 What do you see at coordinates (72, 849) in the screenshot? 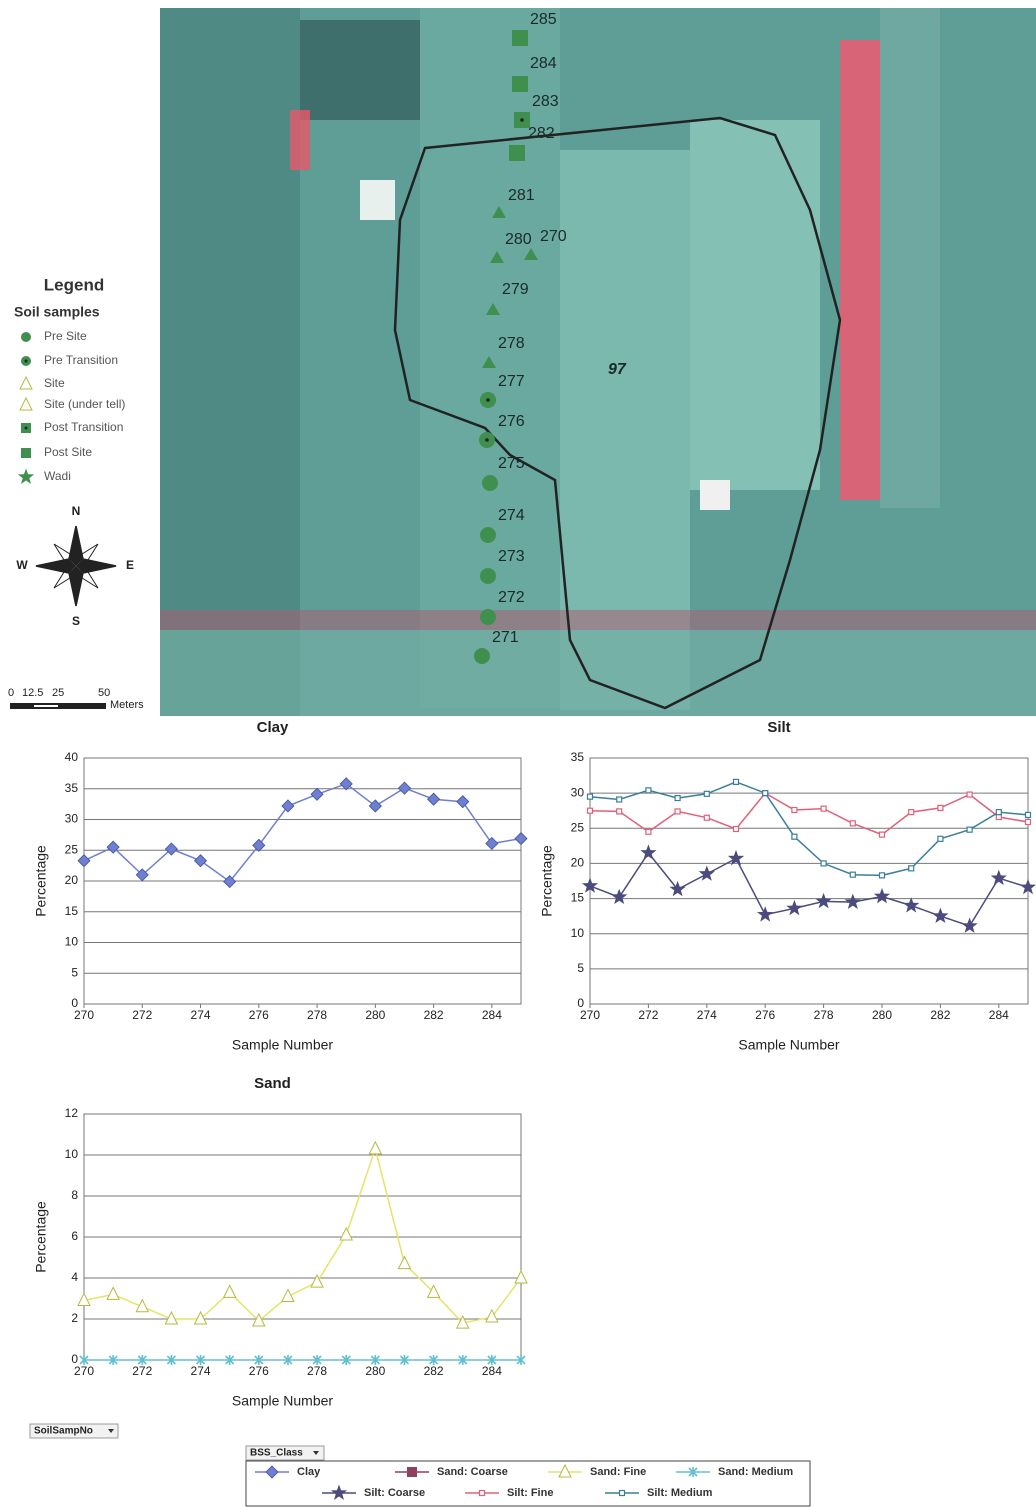
I see `y-tick-label: 25` at bounding box center [72, 849].